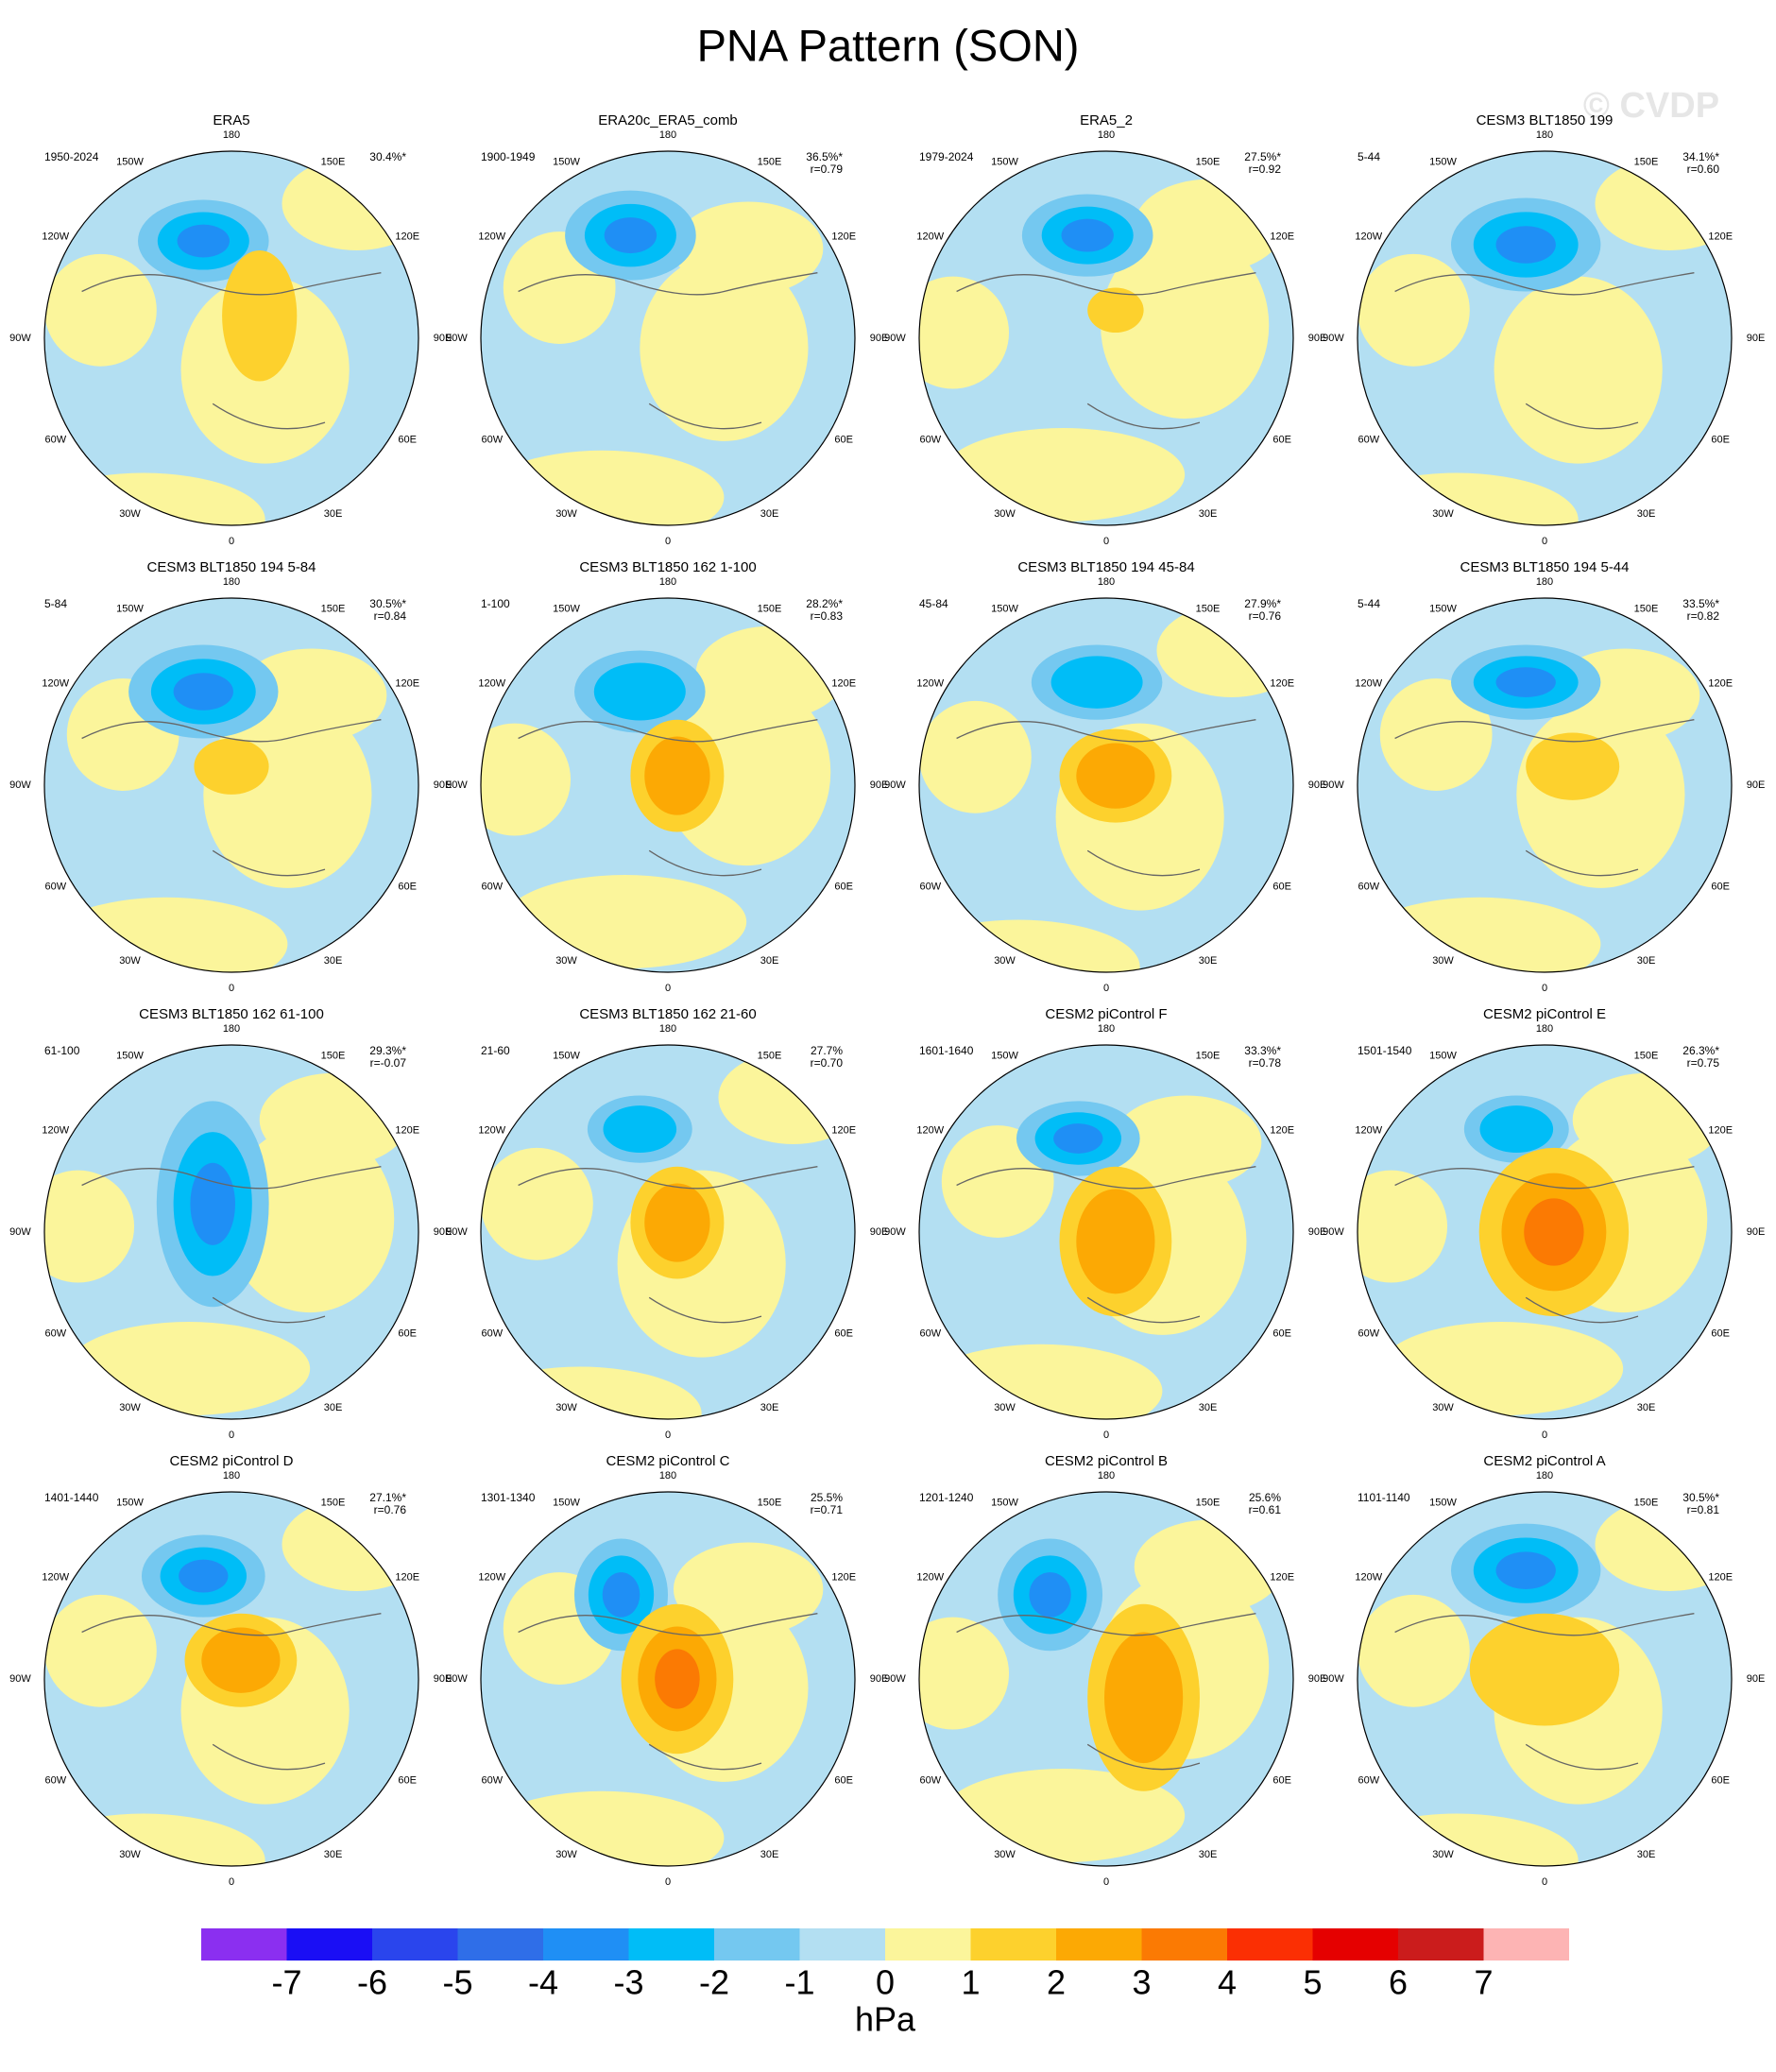  I want to click on map-border, so click(231, 785).